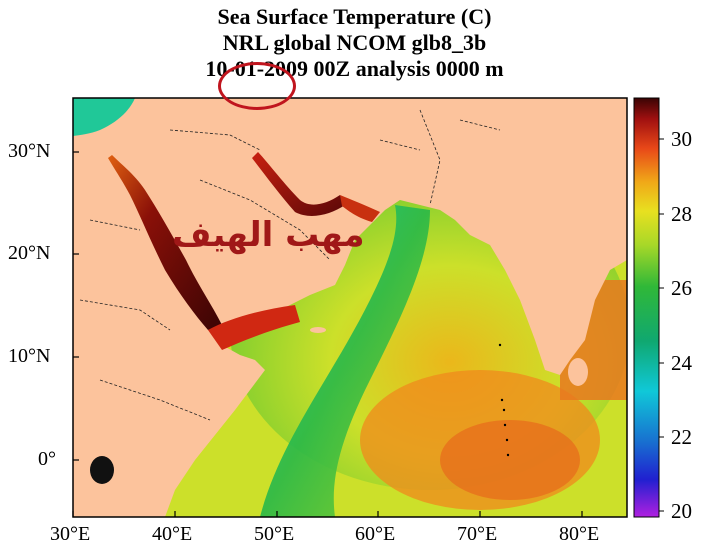  What do you see at coordinates (318, 330) in the screenshot?
I see `socotra` at bounding box center [318, 330].